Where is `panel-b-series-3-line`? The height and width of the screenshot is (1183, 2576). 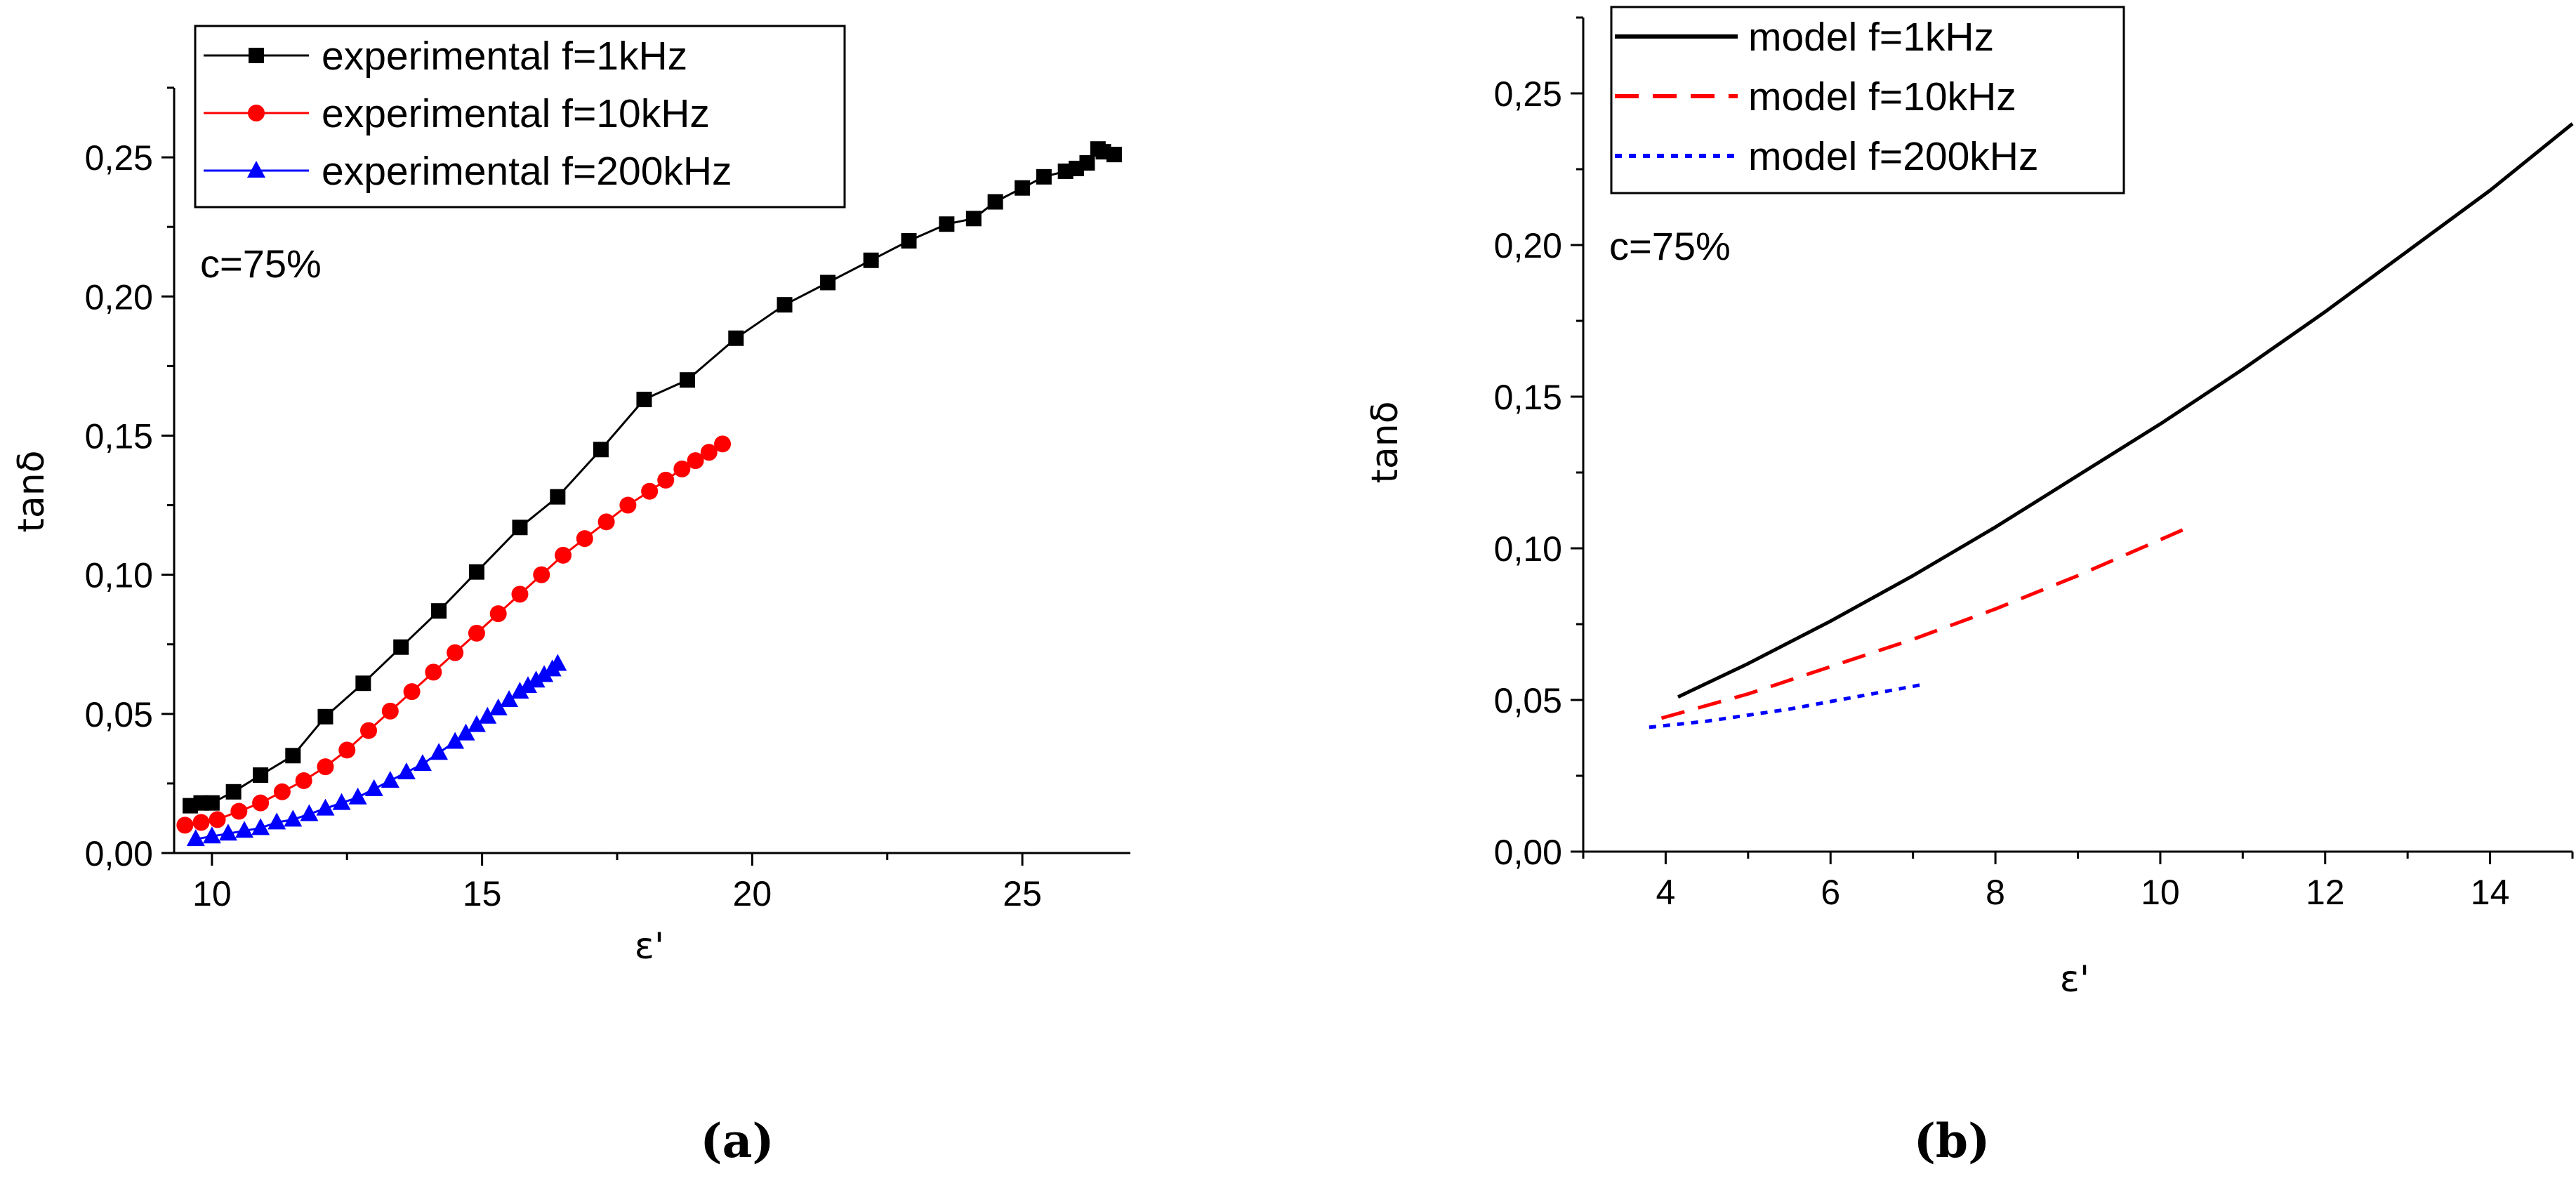
panel-b-series-3-line is located at coordinates (1785, 705).